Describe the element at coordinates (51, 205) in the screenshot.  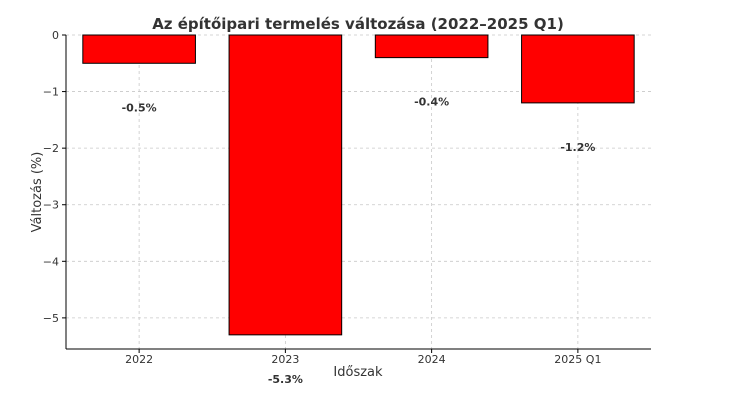
I see `y-tick-label: −3` at that location.